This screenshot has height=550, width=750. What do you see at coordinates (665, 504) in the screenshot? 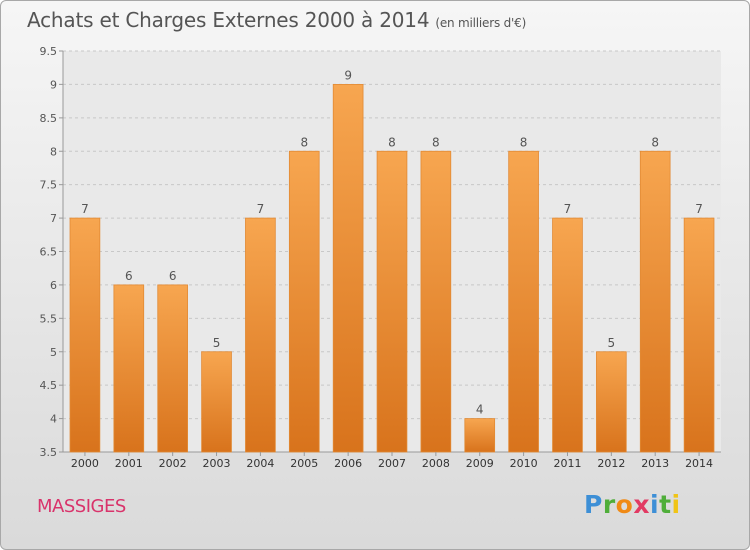
I see `brand-logo-letter: t` at bounding box center [665, 504].